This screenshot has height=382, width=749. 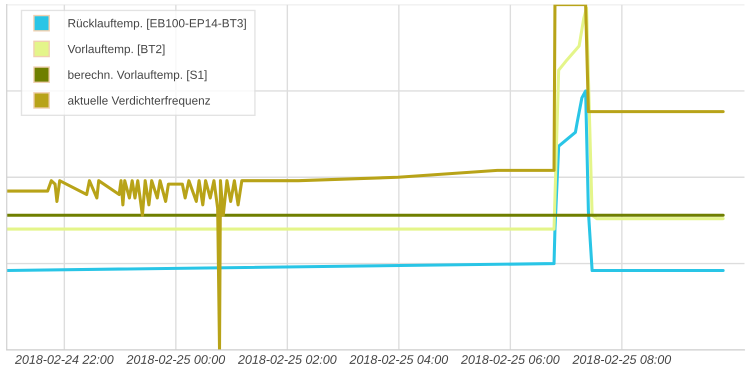 I want to click on legend-label: Rücklauftemp. [EB100-EP14-BT3], so click(x=157, y=24).